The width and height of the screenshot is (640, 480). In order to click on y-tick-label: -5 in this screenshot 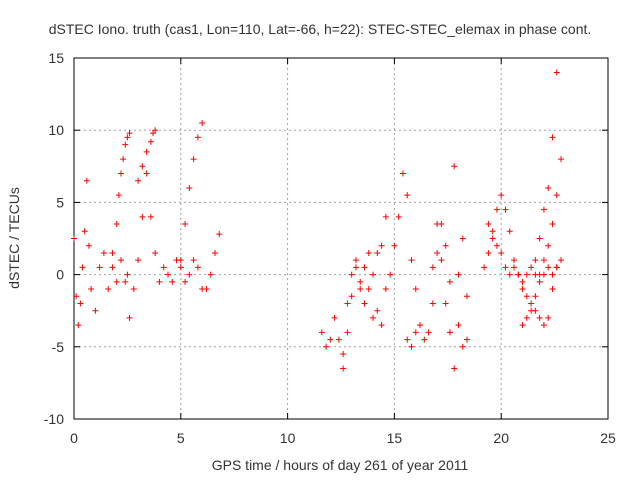, I will do `click(58, 347)`.